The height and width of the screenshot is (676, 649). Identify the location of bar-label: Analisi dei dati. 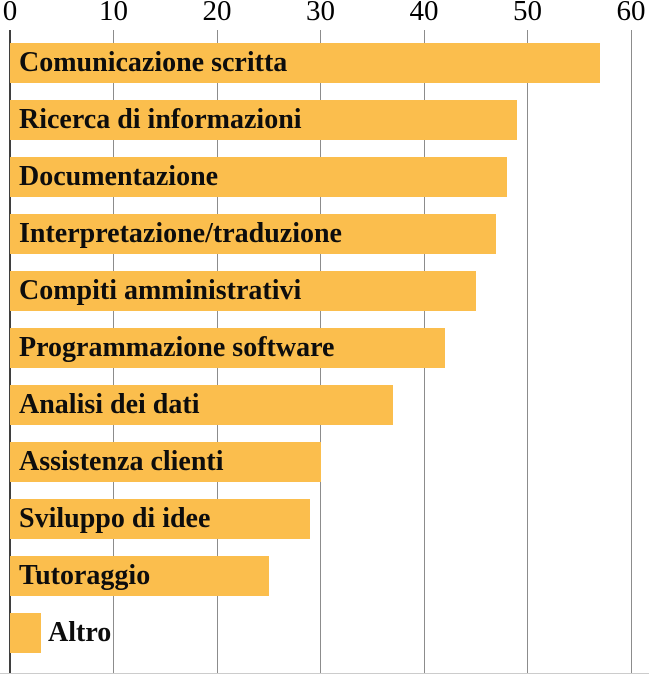
(109, 404).